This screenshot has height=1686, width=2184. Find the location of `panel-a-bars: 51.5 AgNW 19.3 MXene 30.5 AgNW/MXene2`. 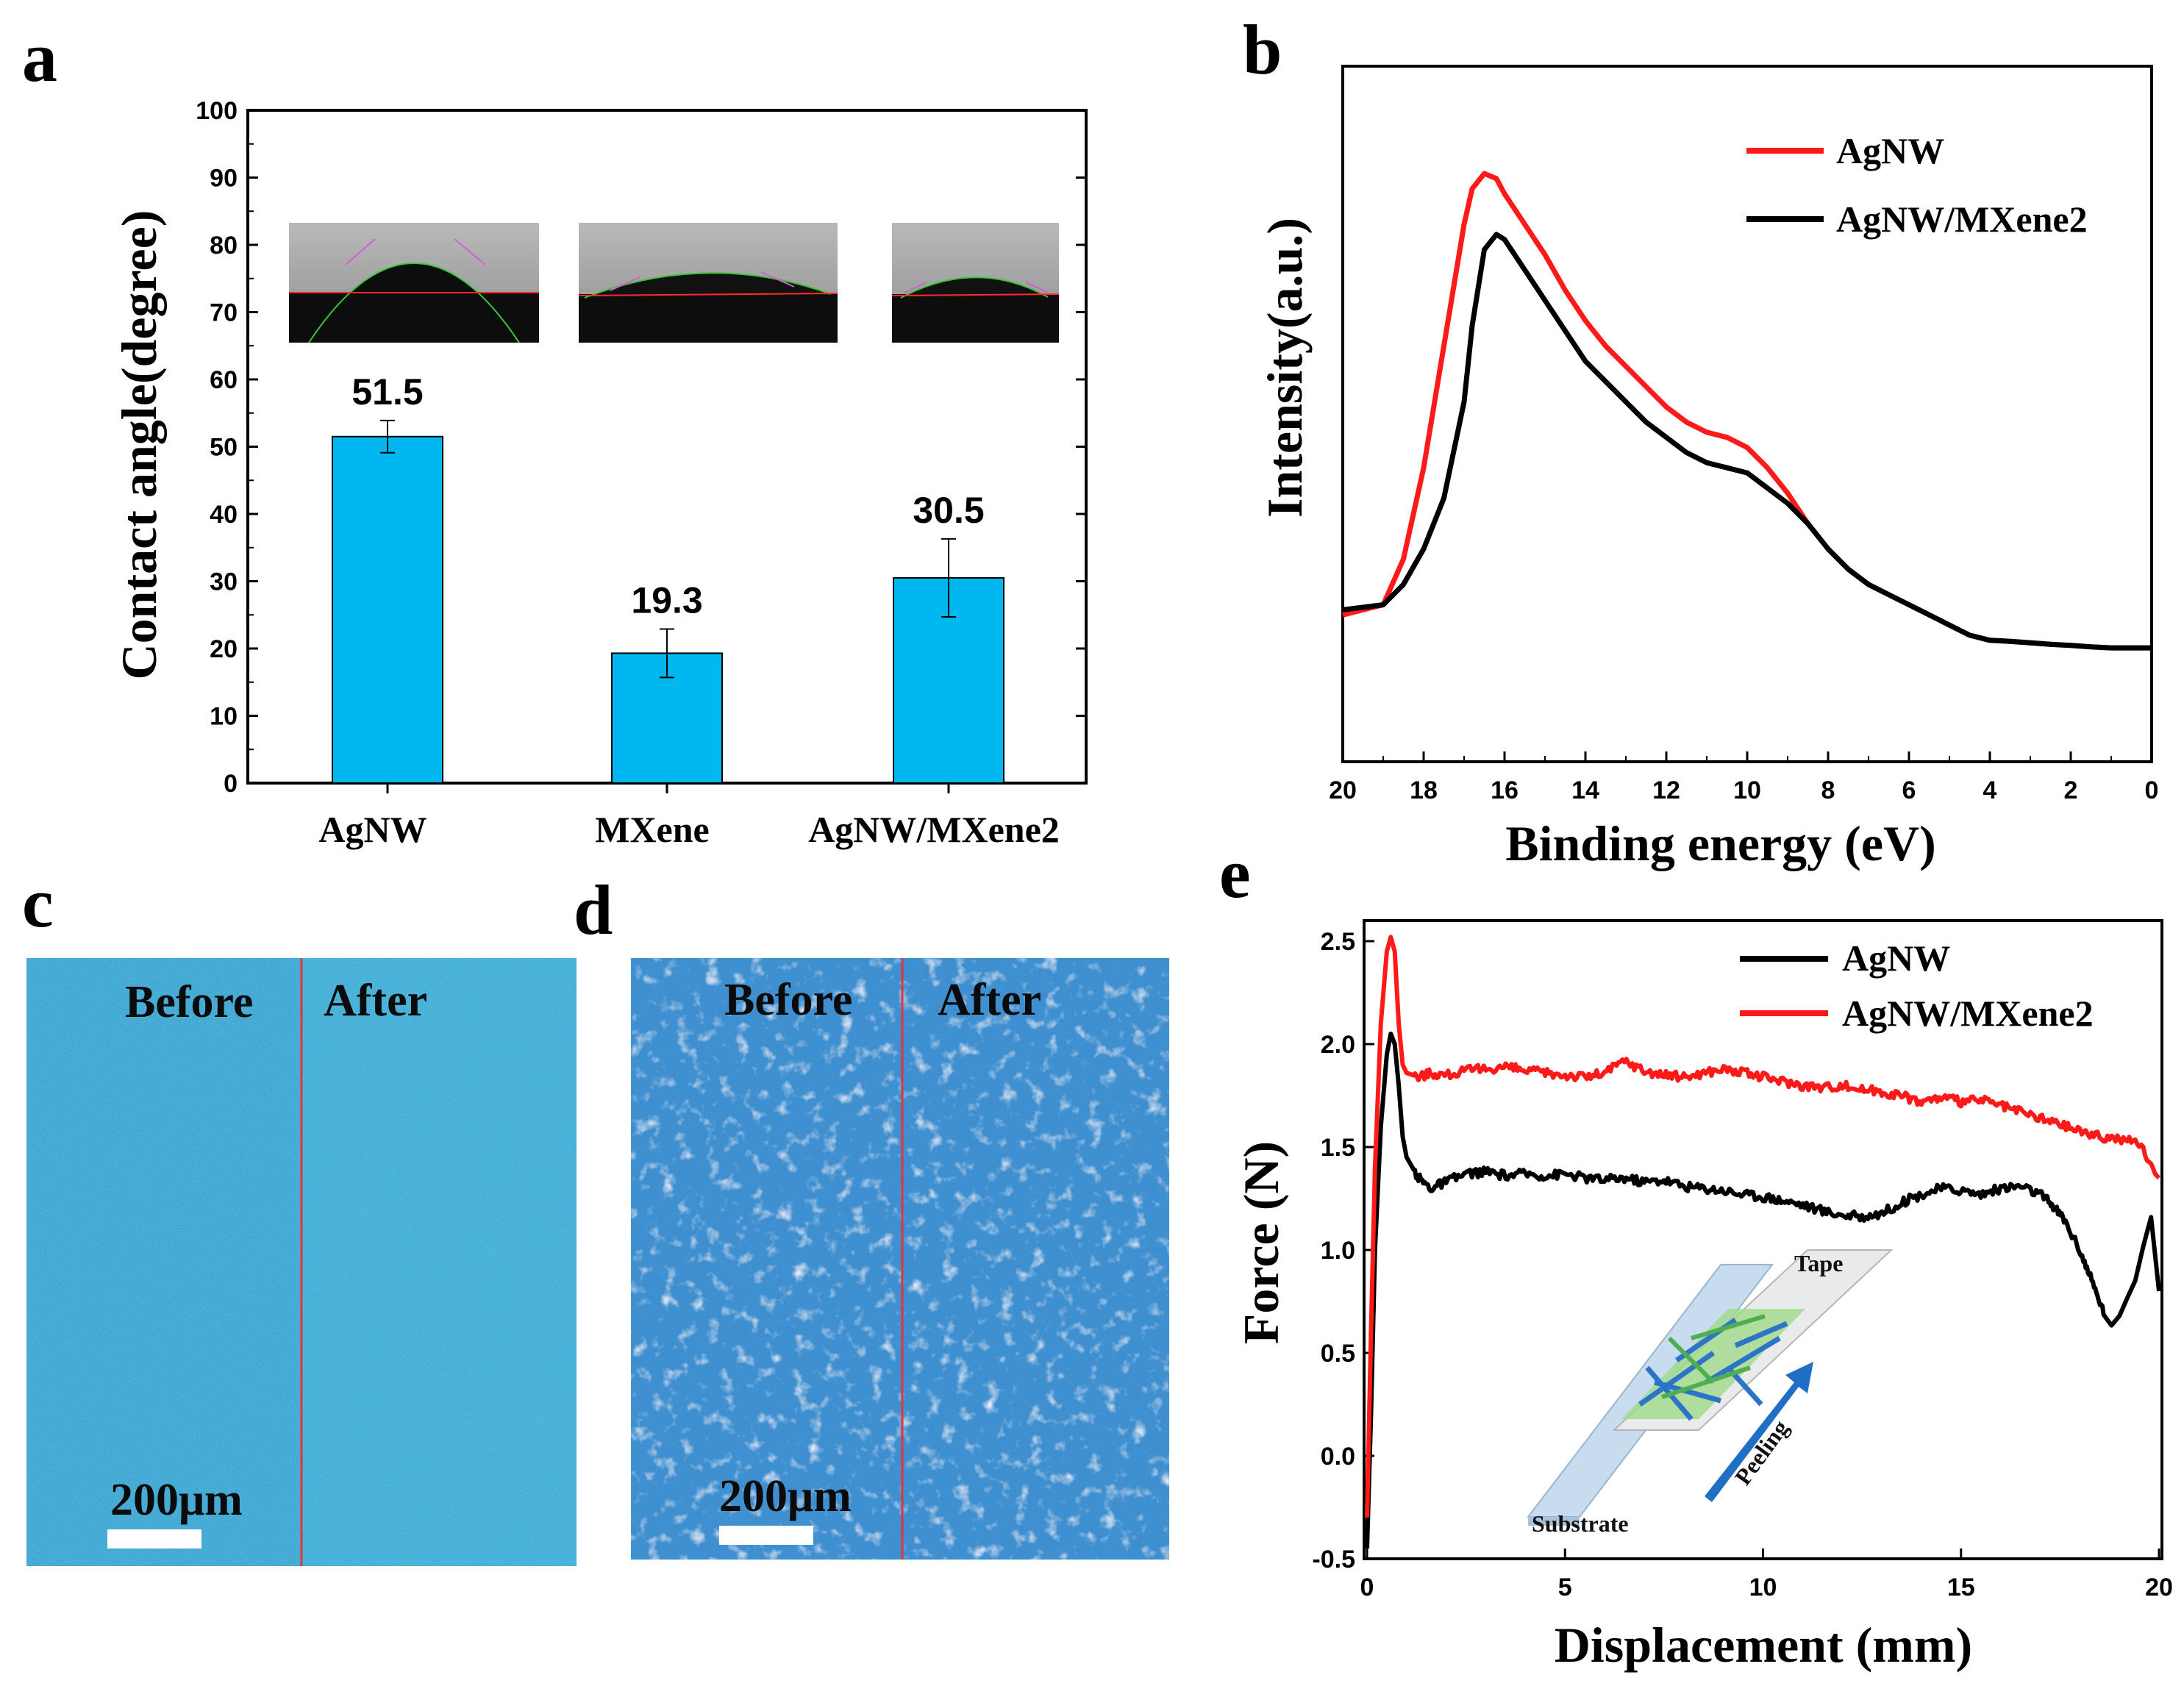

panel-a-bars: 51.5 AgNW 19.3 MXene 30.5 AgNW/MXene2 is located at coordinates (688, 611).